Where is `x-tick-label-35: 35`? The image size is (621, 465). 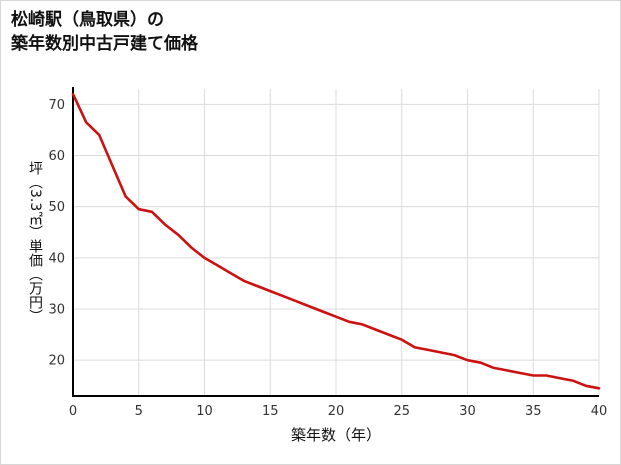
x-tick-label-35: 35 is located at coordinates (533, 411).